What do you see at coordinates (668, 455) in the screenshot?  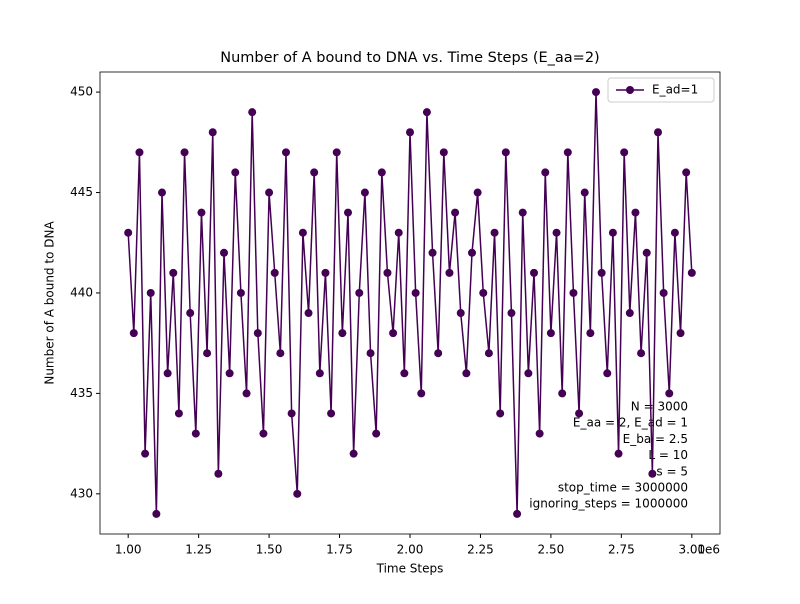 I see `annotation: L = 10` at bounding box center [668, 455].